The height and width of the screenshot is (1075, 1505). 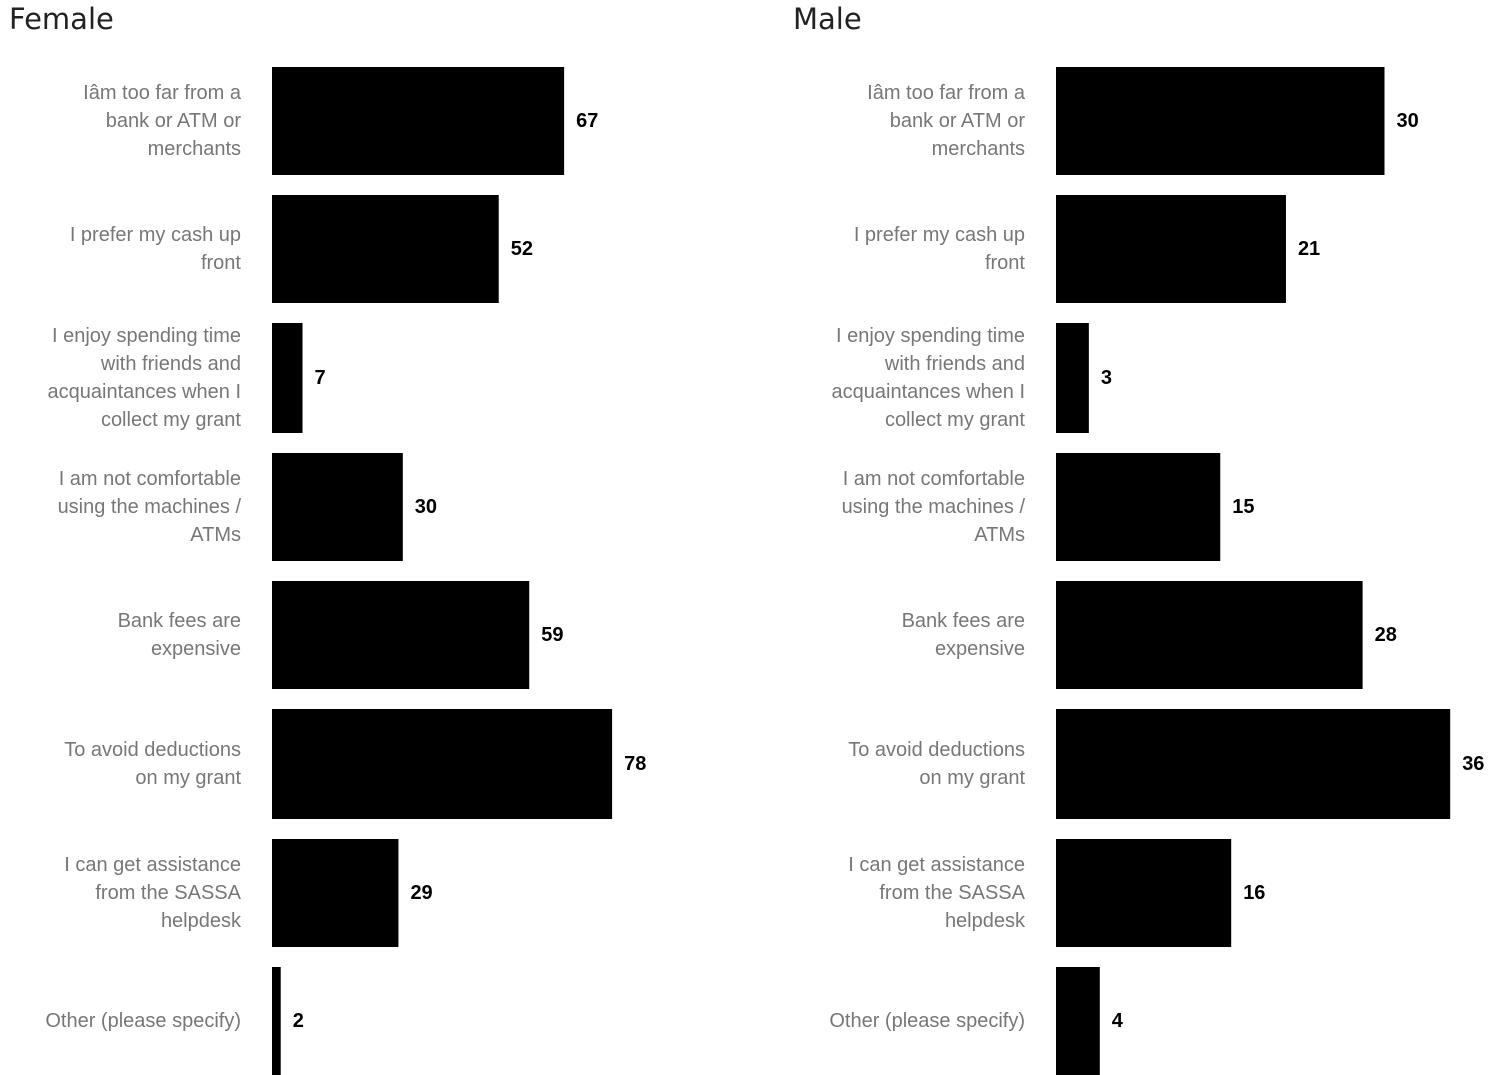 I want to click on value-label: 59, so click(x=552, y=635).